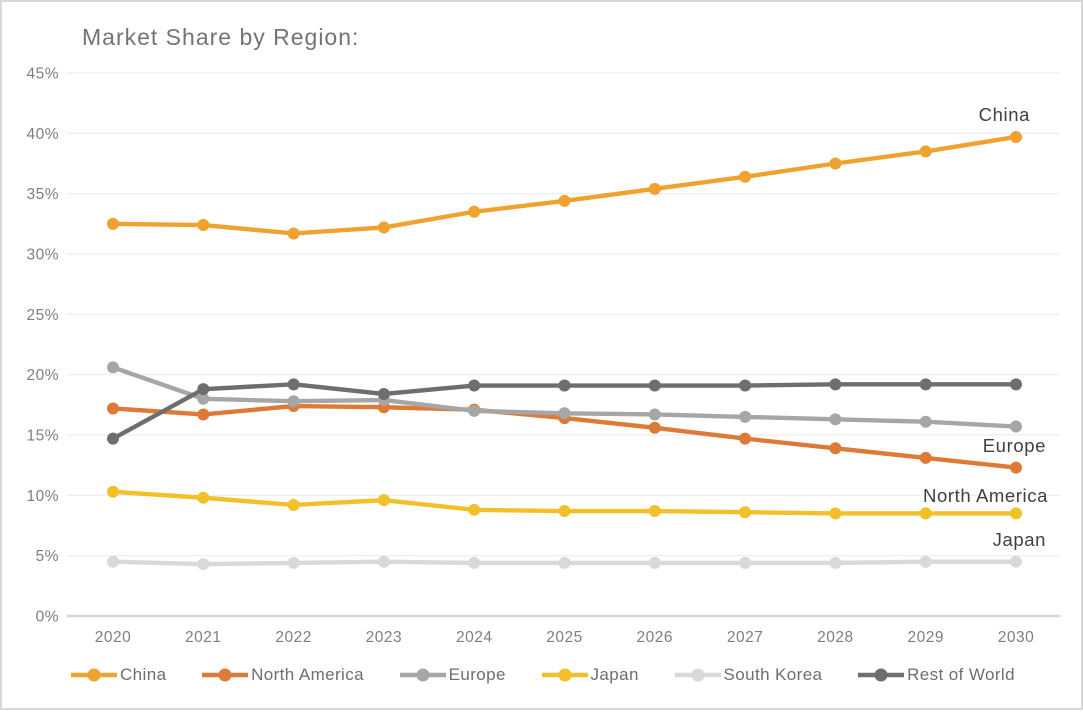 The width and height of the screenshot is (1083, 712). What do you see at coordinates (42, 375) in the screenshot?
I see `y-tick-label: 20%` at bounding box center [42, 375].